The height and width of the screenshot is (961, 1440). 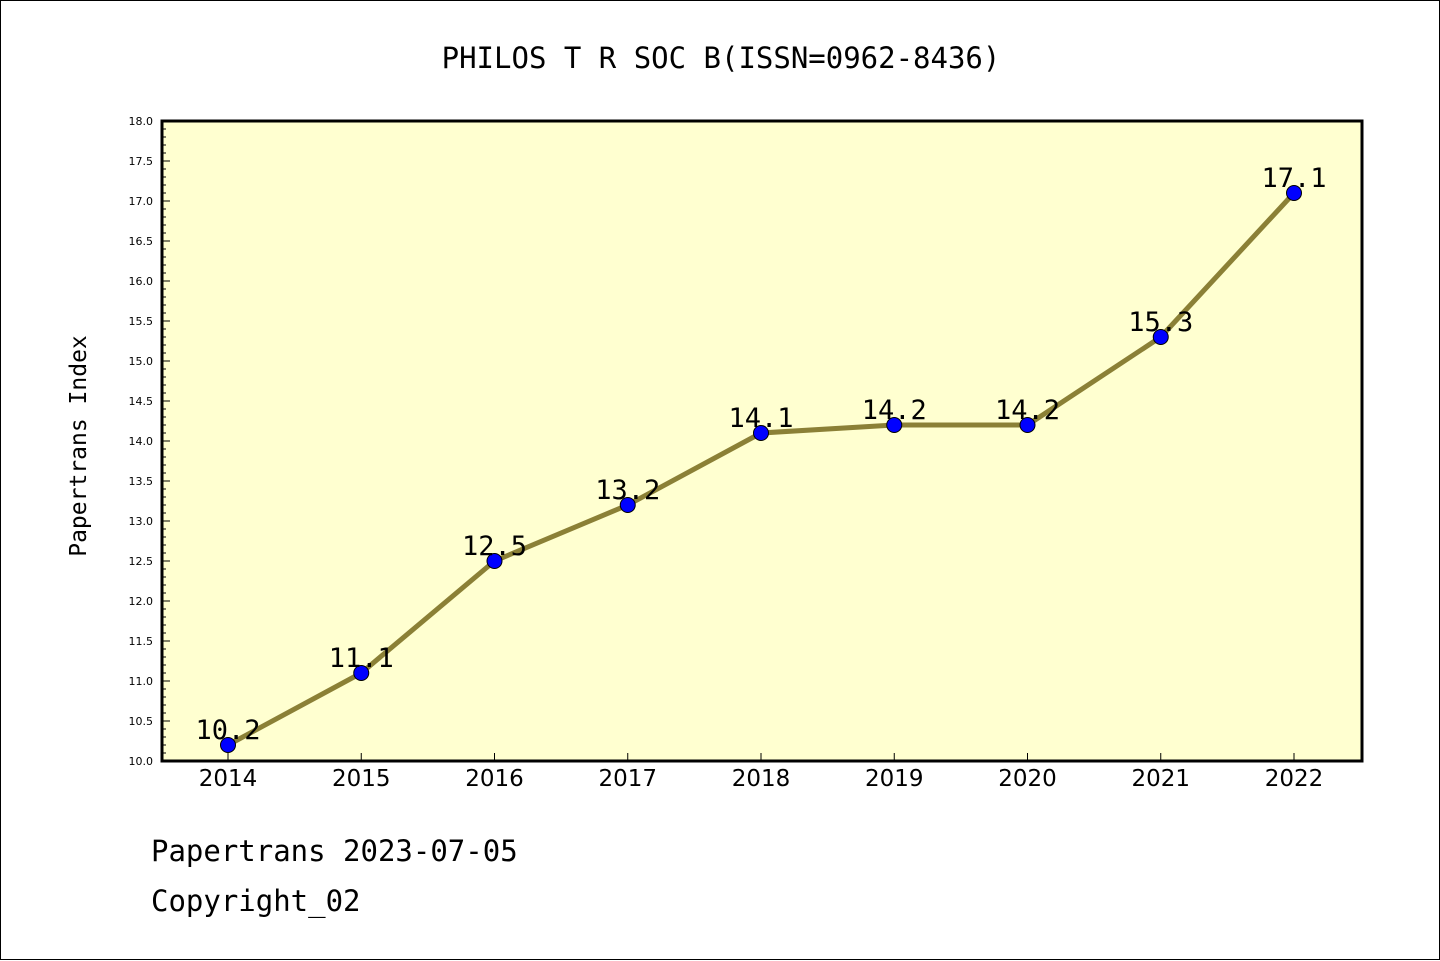 What do you see at coordinates (760, 418) in the screenshot?
I see `data-label: 14.1` at bounding box center [760, 418].